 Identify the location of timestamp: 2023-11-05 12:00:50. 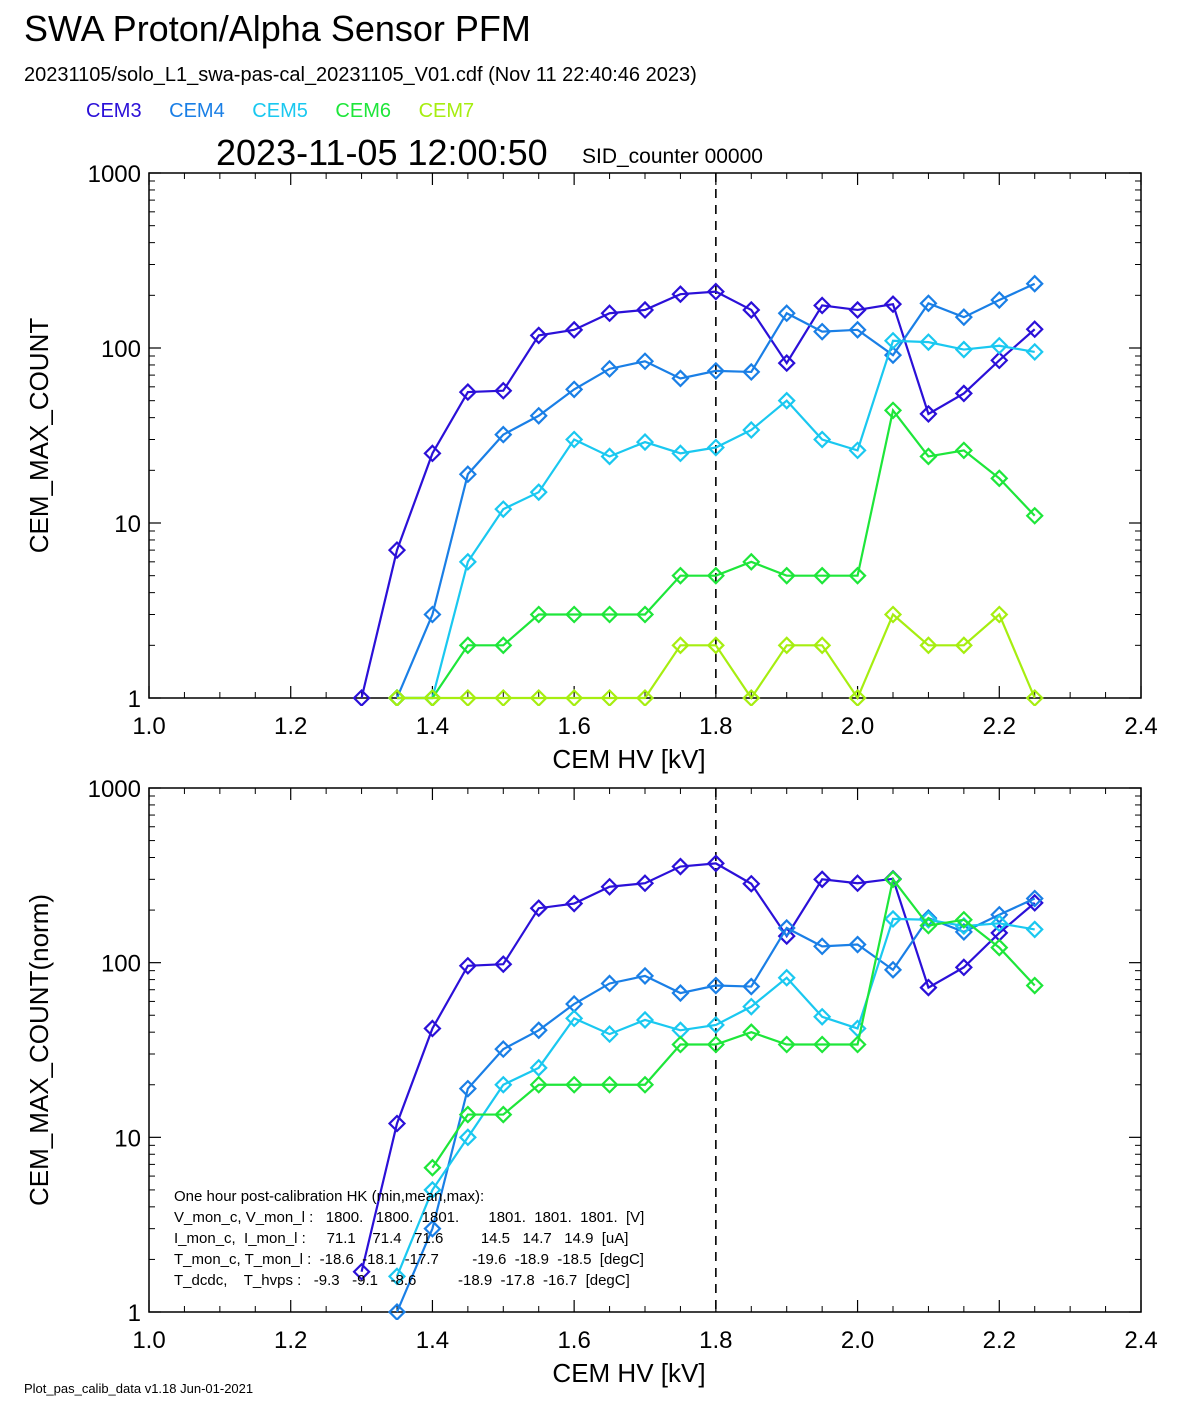
(382, 152).